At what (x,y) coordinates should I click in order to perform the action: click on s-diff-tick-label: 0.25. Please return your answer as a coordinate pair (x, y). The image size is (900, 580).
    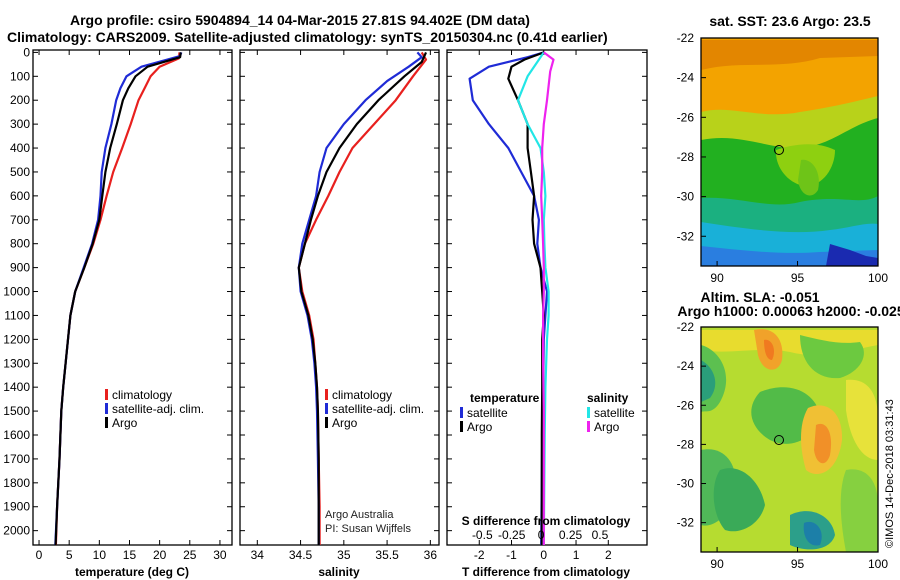
    Looking at the image, I should click on (571, 535).